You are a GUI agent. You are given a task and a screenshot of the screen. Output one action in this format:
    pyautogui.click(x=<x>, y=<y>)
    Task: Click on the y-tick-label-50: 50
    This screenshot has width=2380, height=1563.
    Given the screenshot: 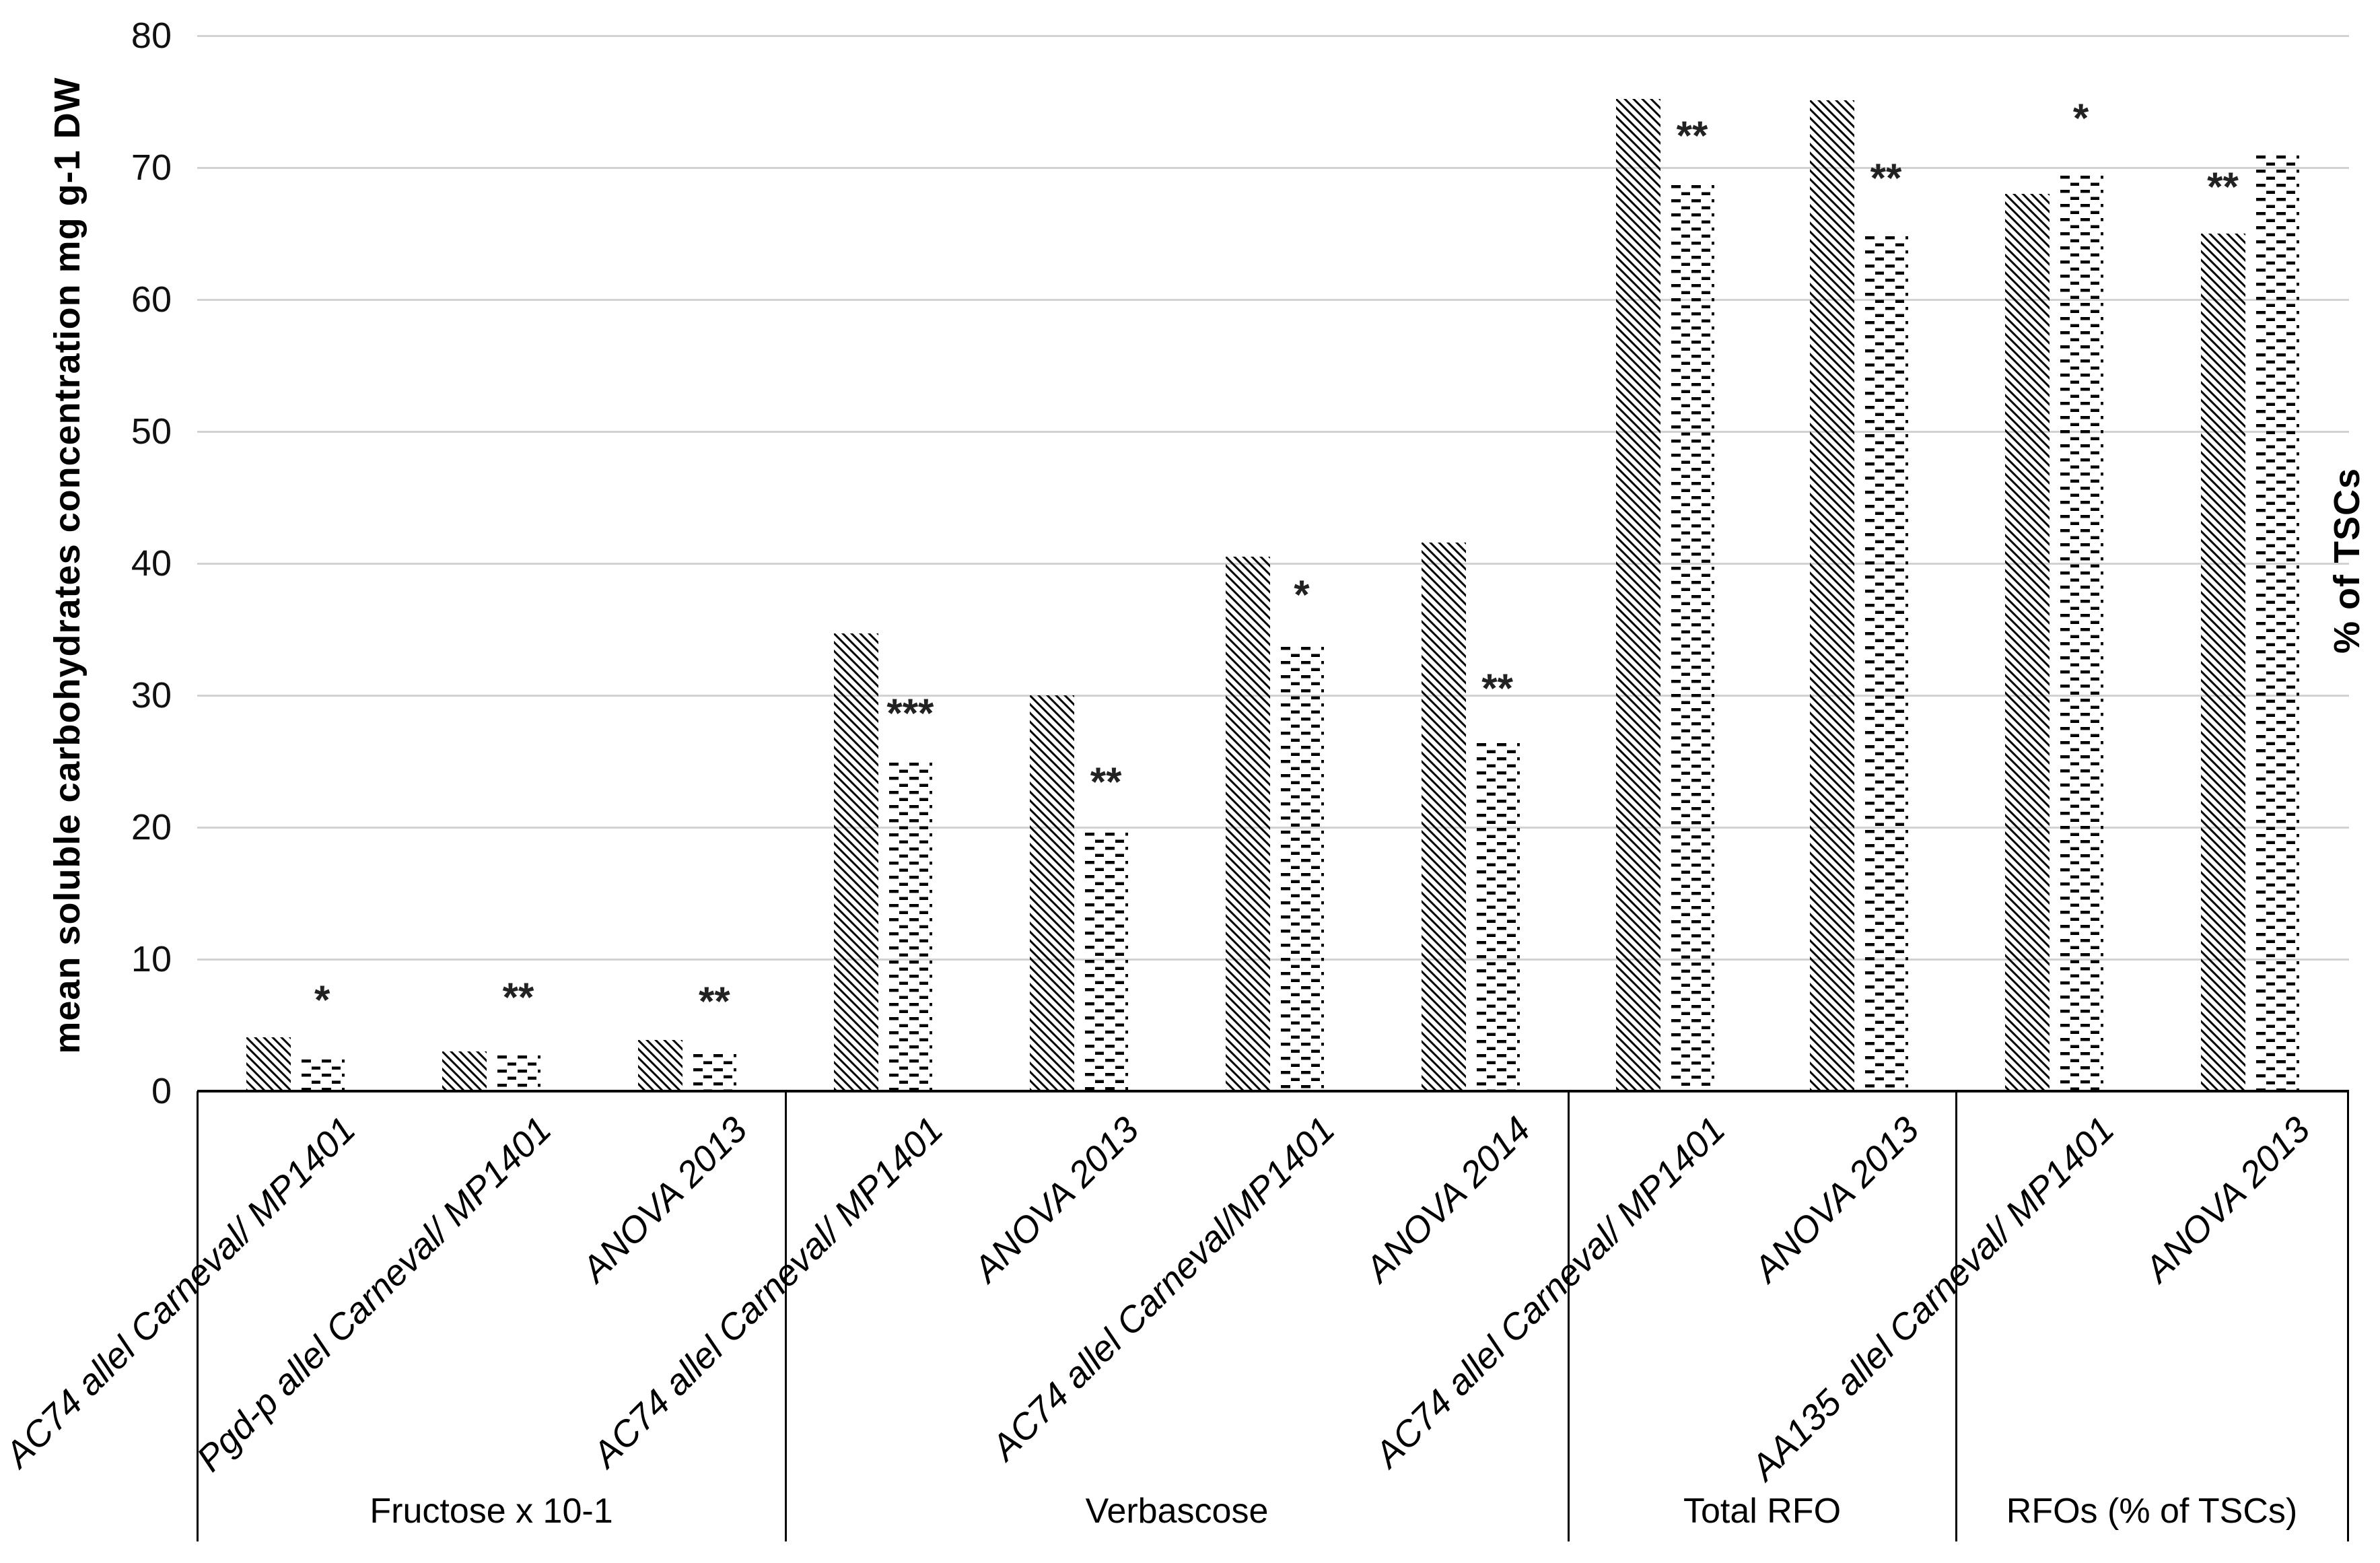 What is the action you would take?
    pyautogui.click(x=151, y=431)
    